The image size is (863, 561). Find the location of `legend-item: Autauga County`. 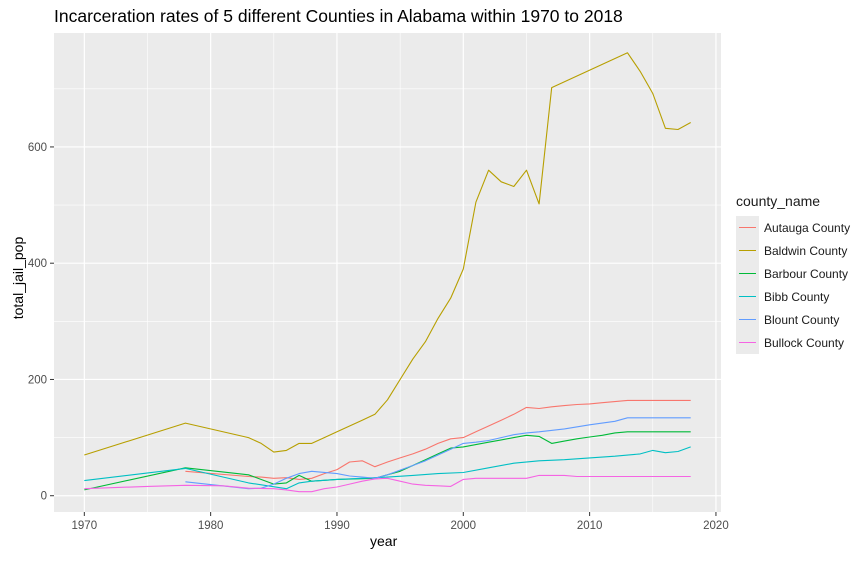

legend-item: Autauga County is located at coordinates (793, 227).